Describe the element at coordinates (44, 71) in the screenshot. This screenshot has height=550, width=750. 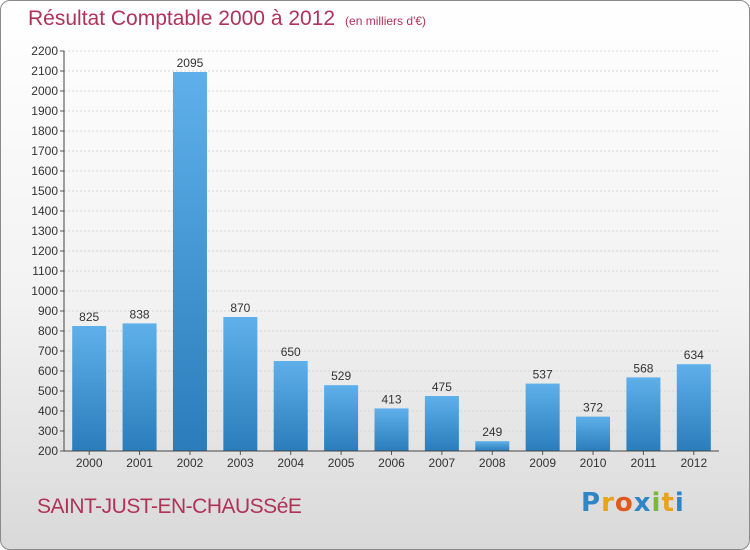
I see `y-tick-label: 2100` at that location.